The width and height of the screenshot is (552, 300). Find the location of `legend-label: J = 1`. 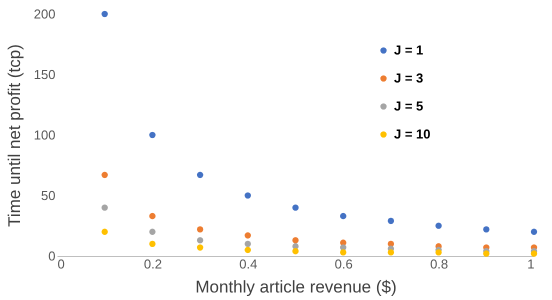

legend-label: J = 1 is located at coordinates (409, 50).